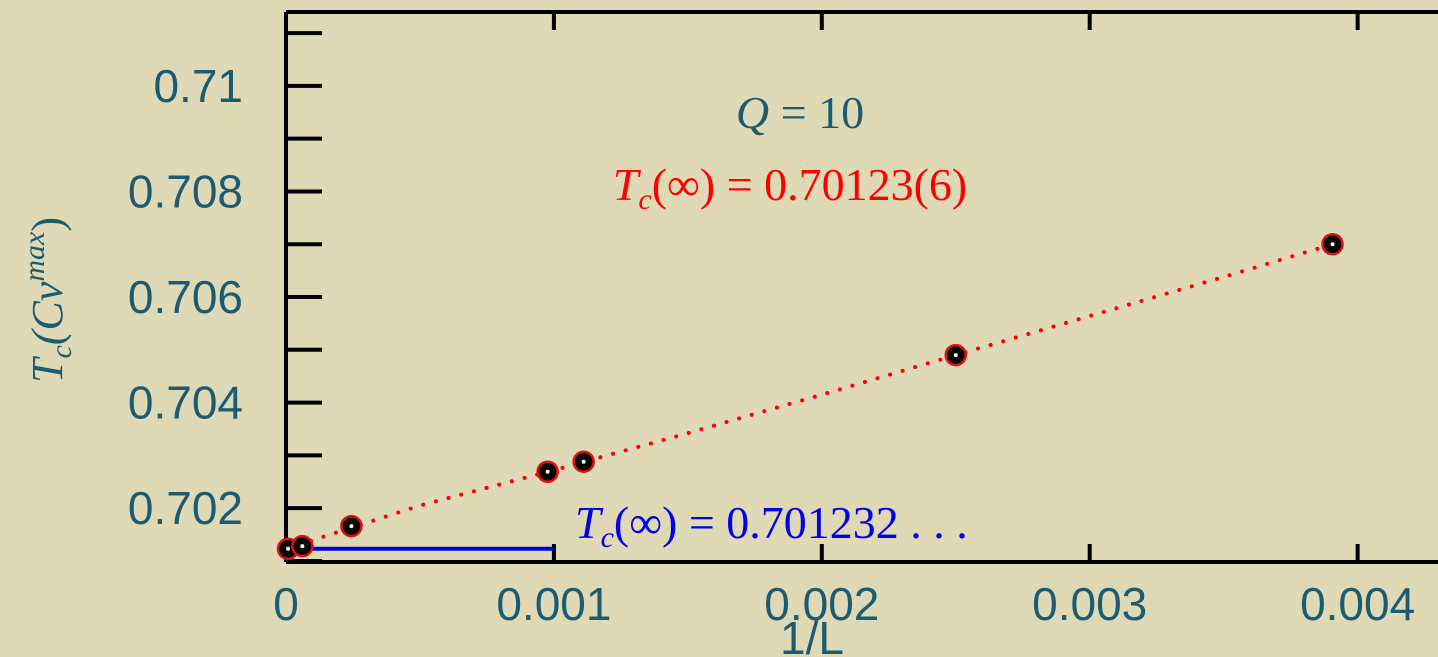 The width and height of the screenshot is (1438, 657). Describe the element at coordinates (61, 351) in the screenshot. I see `y-axis-title-sub: c` at that location.